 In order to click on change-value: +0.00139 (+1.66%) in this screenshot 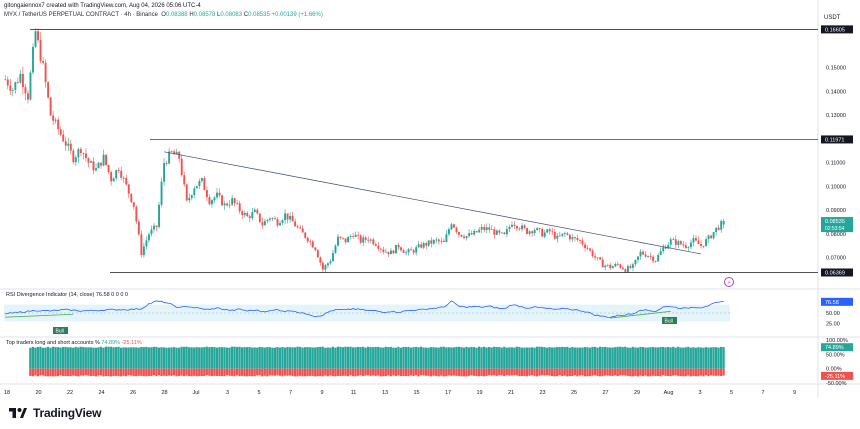, I will do `click(297, 15)`.